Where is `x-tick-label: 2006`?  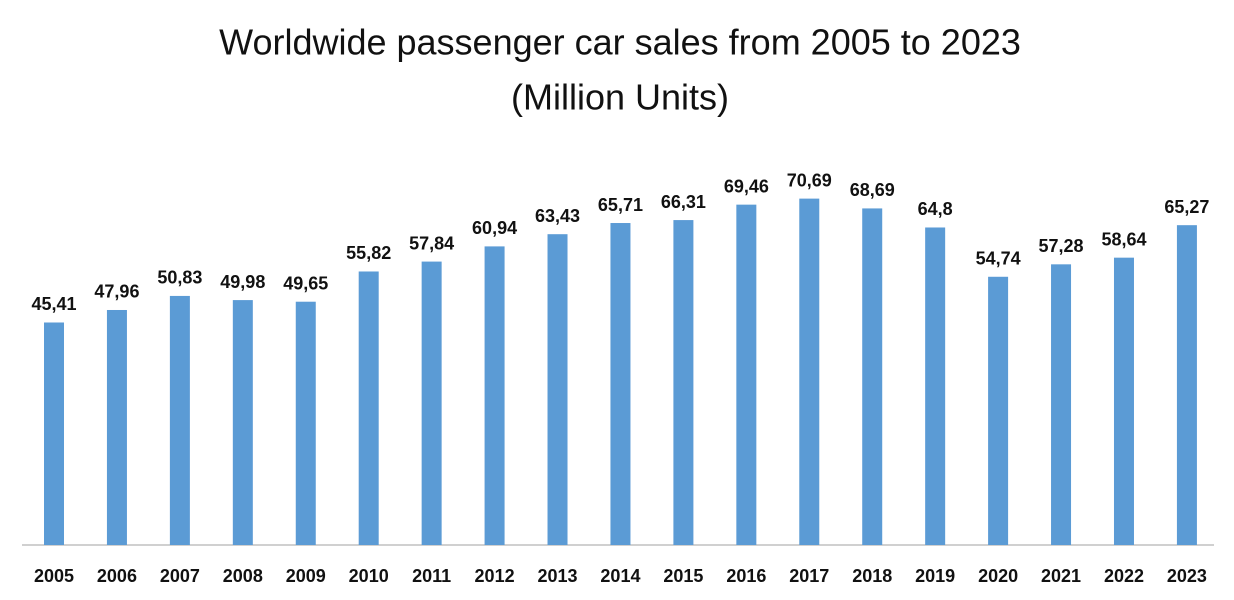
x-tick-label: 2006 is located at coordinates (117, 576).